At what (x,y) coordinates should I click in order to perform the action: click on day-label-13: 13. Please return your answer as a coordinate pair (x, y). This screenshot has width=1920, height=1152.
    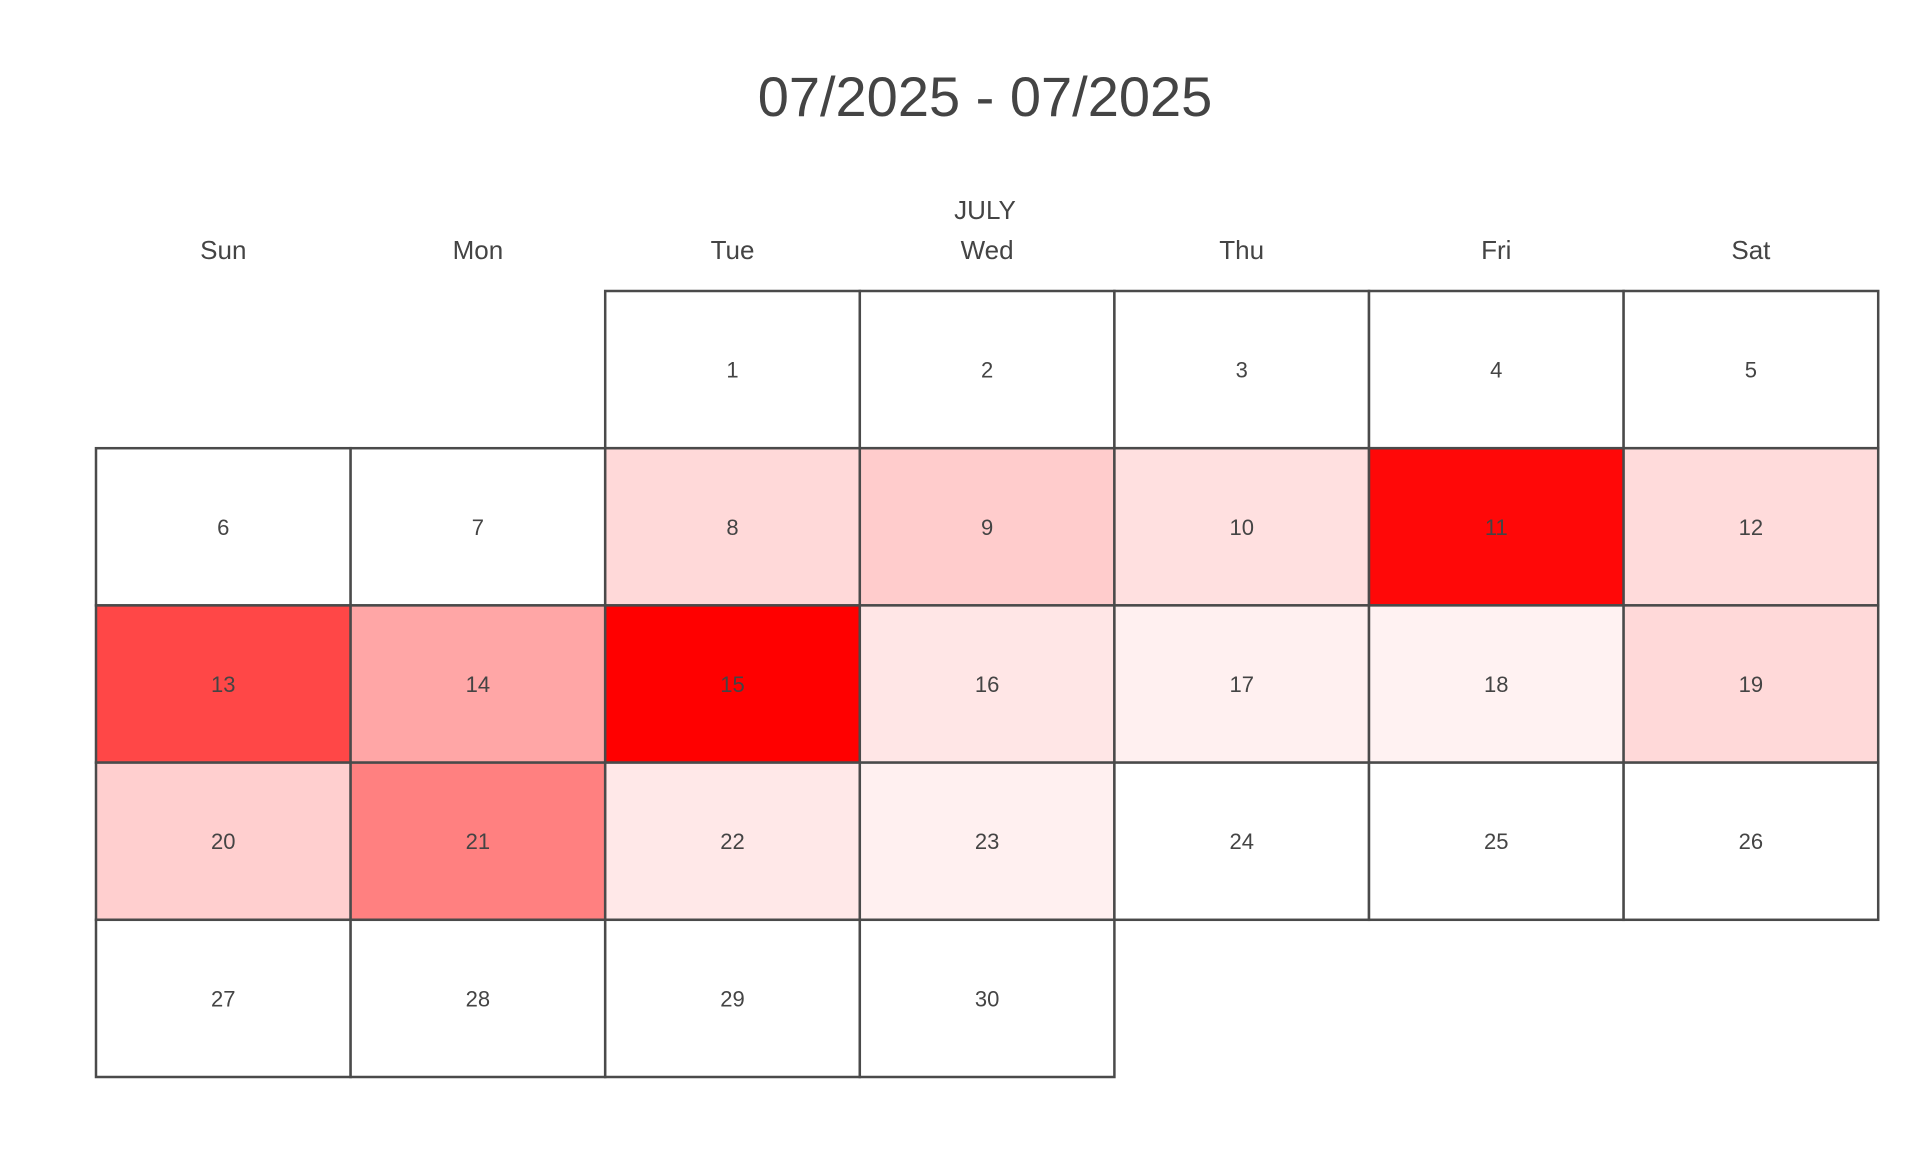
    Looking at the image, I should click on (223, 684).